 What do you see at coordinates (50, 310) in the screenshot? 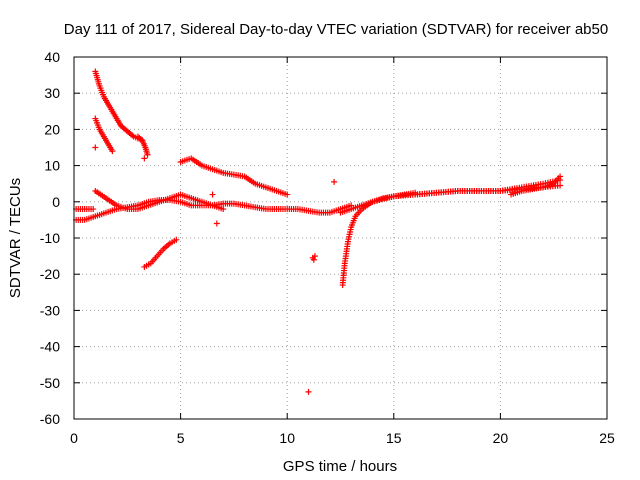
I see `y-tick-label: -30` at bounding box center [50, 310].